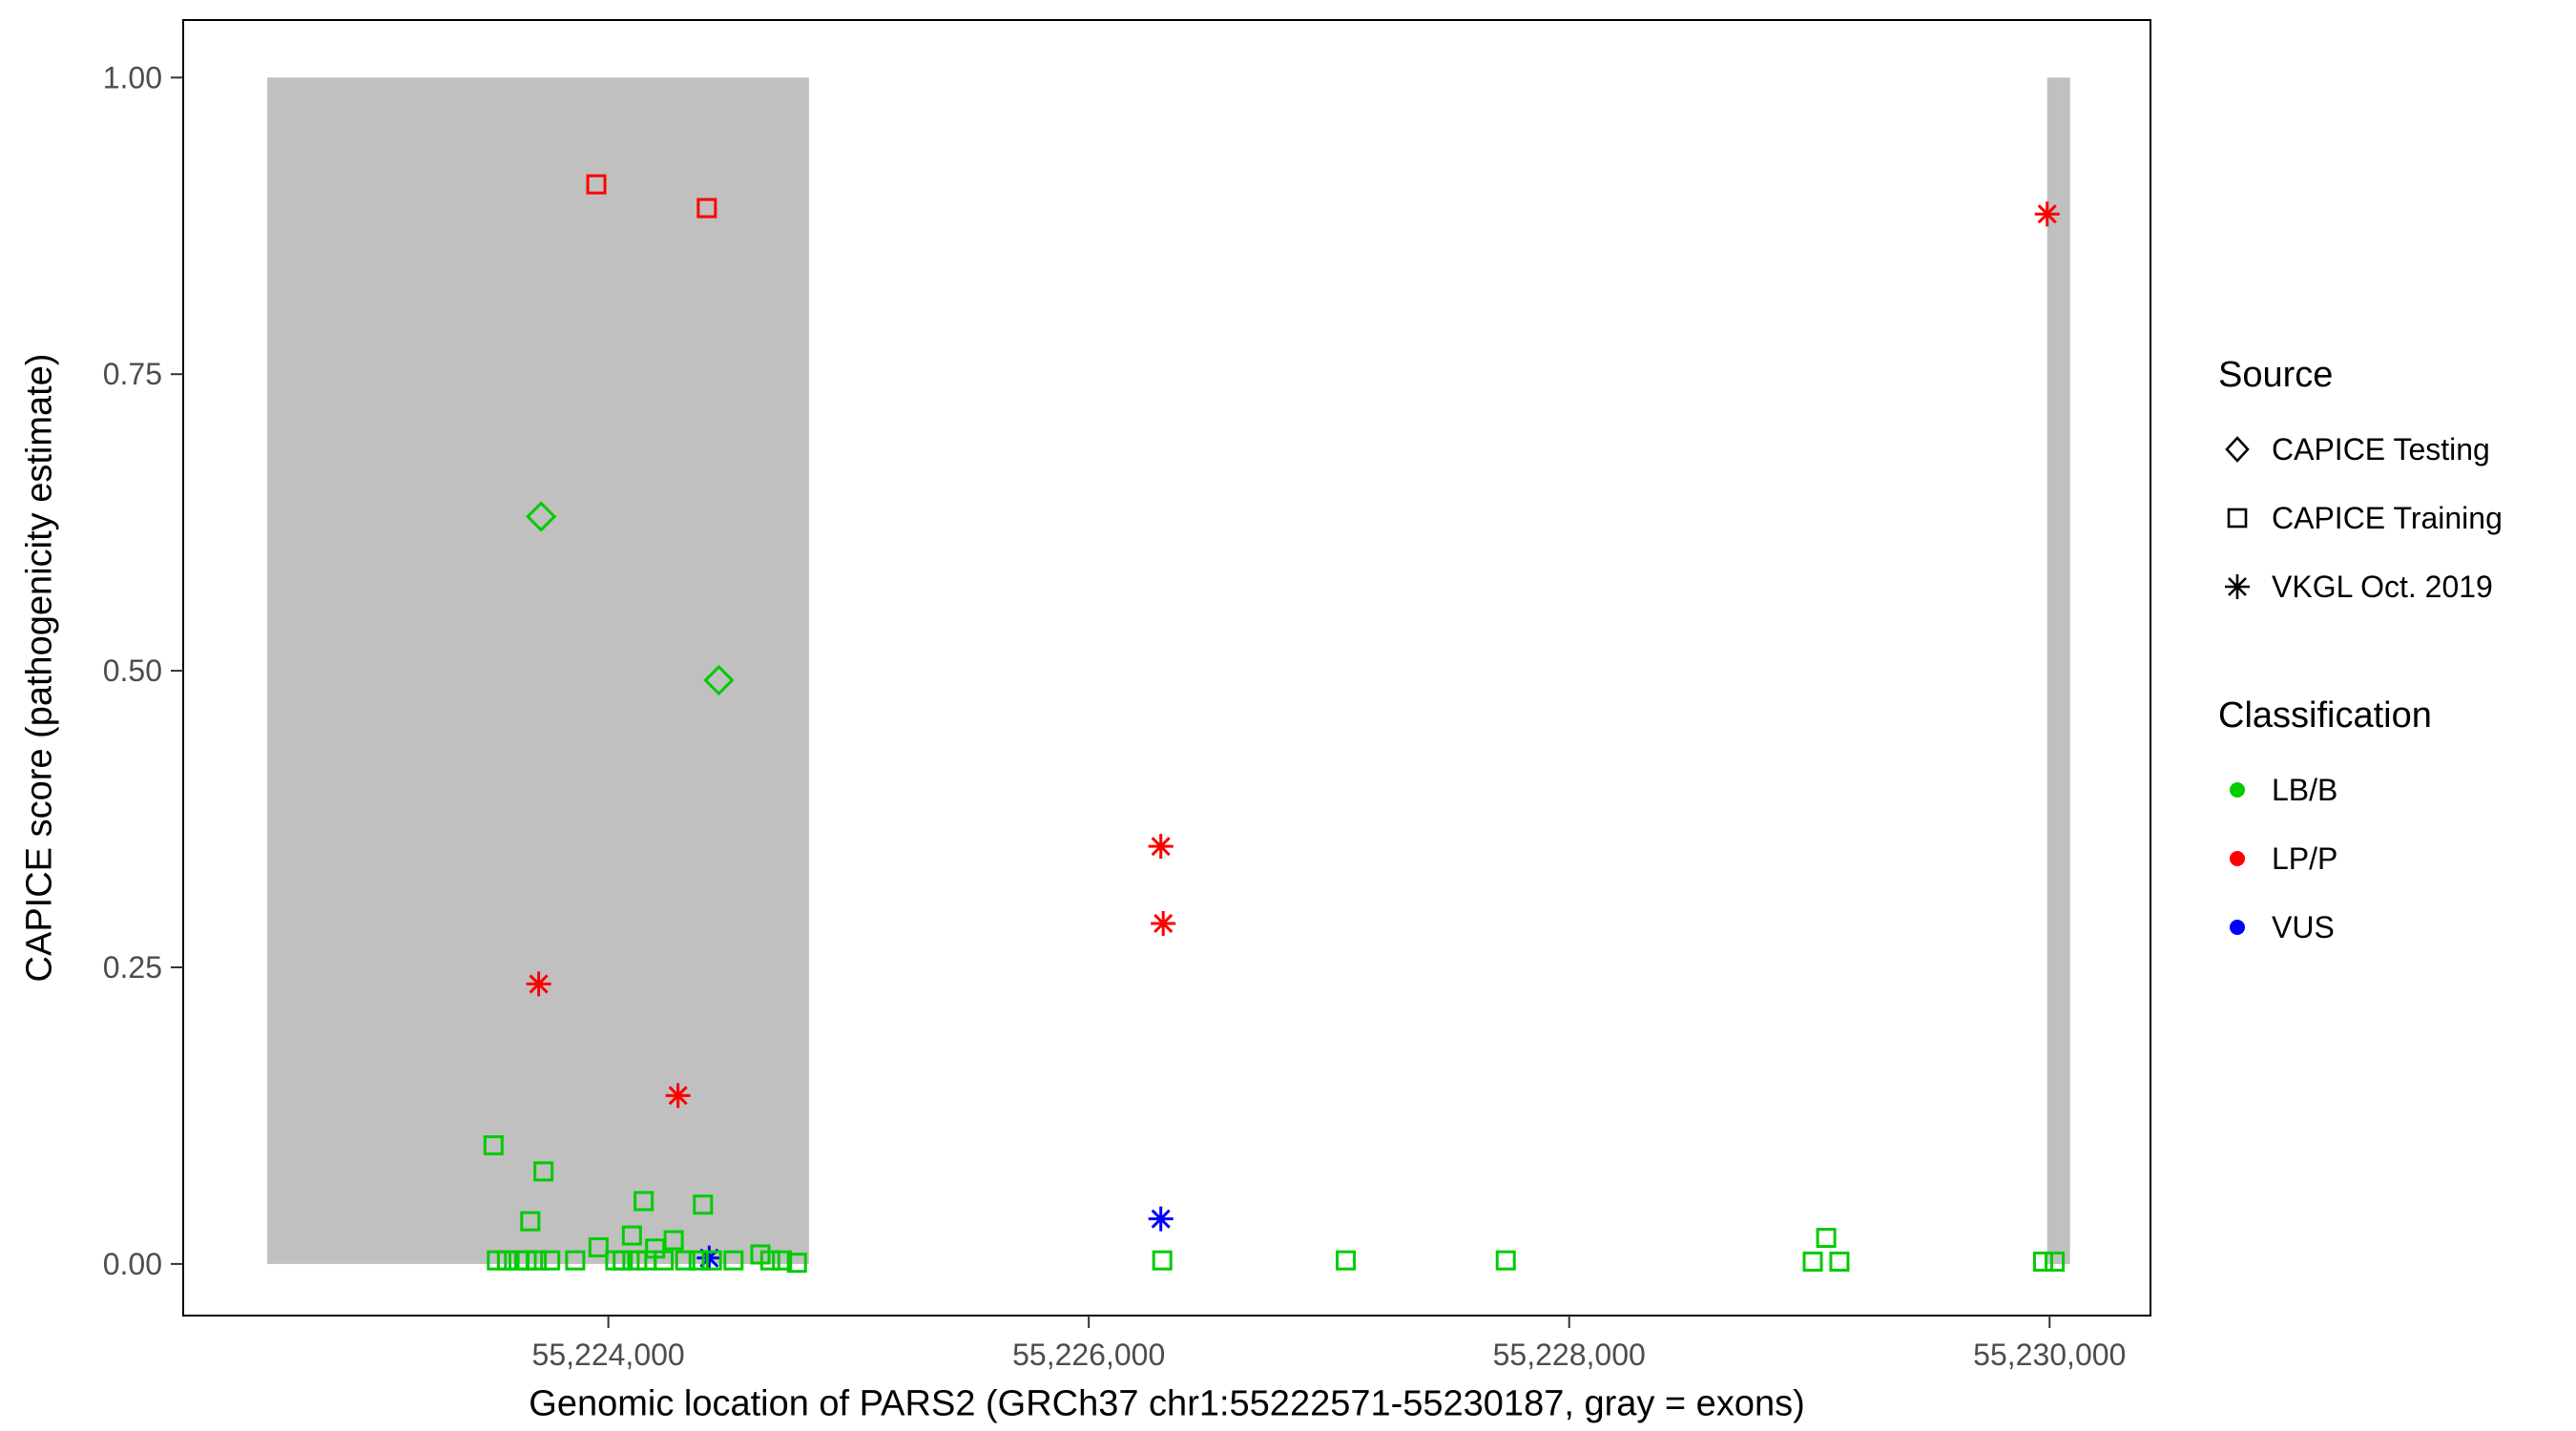 This screenshot has height=1431, width=2576. I want to click on y-tick-label: 0.50, so click(132, 670).